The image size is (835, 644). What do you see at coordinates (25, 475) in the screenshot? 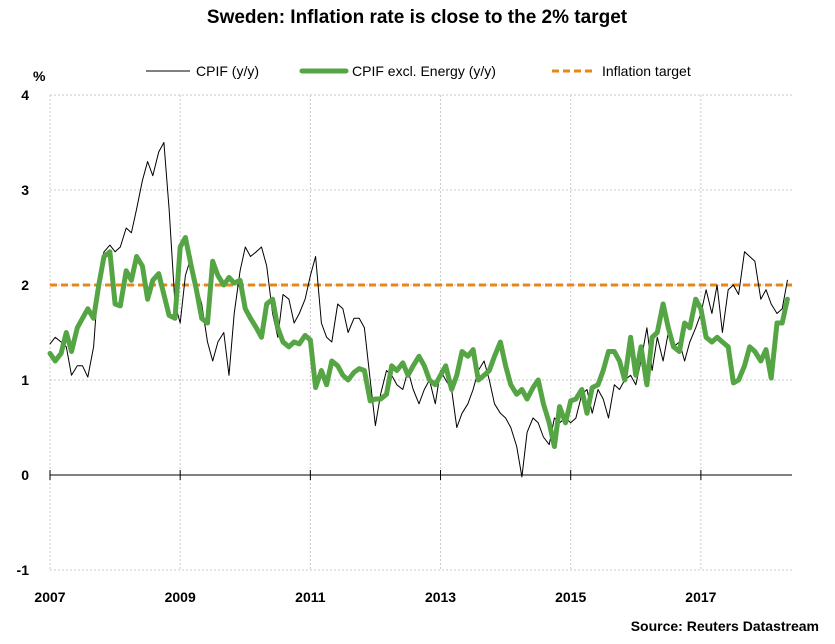
I see `y-tick-label: 0` at bounding box center [25, 475].